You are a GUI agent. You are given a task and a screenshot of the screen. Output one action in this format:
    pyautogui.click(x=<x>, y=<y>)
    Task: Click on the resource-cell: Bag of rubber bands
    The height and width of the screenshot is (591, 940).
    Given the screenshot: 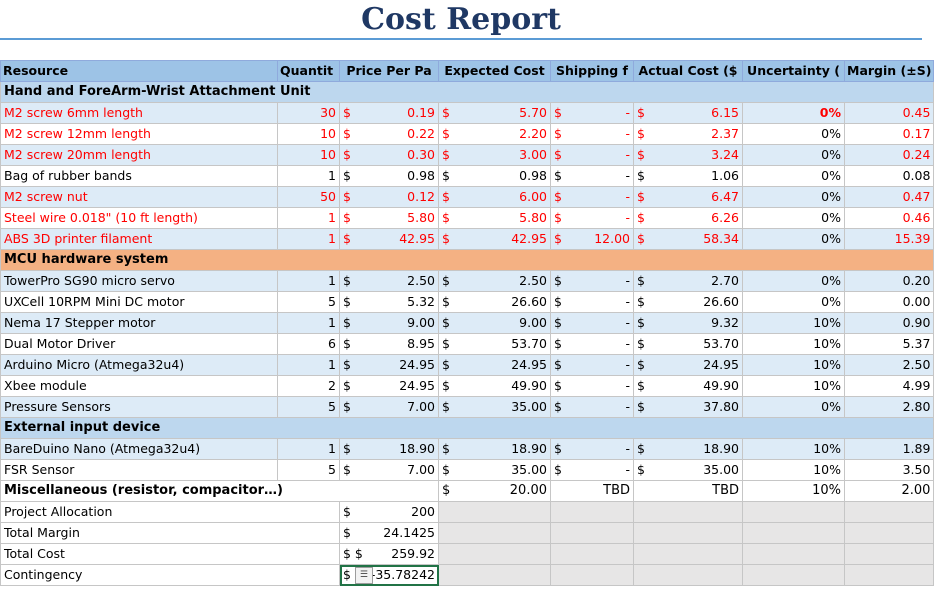 What is the action you would take?
    pyautogui.click(x=139, y=176)
    